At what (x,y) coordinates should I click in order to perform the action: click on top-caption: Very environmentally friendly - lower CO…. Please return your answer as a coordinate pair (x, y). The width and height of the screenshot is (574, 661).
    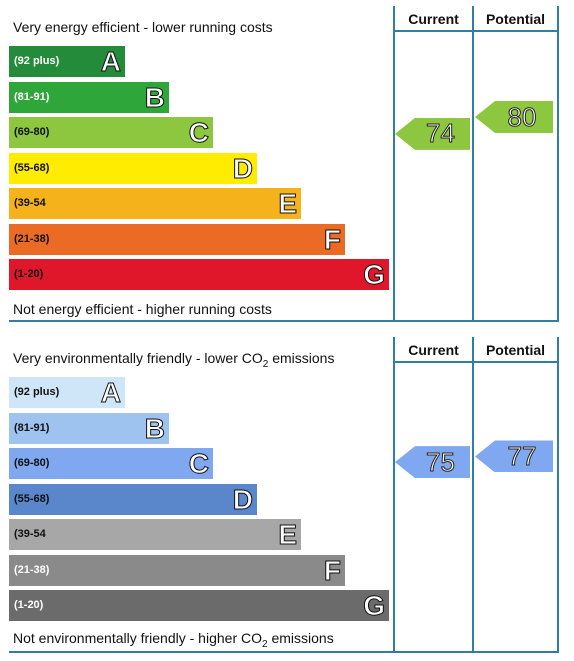
    Looking at the image, I should click on (174, 360).